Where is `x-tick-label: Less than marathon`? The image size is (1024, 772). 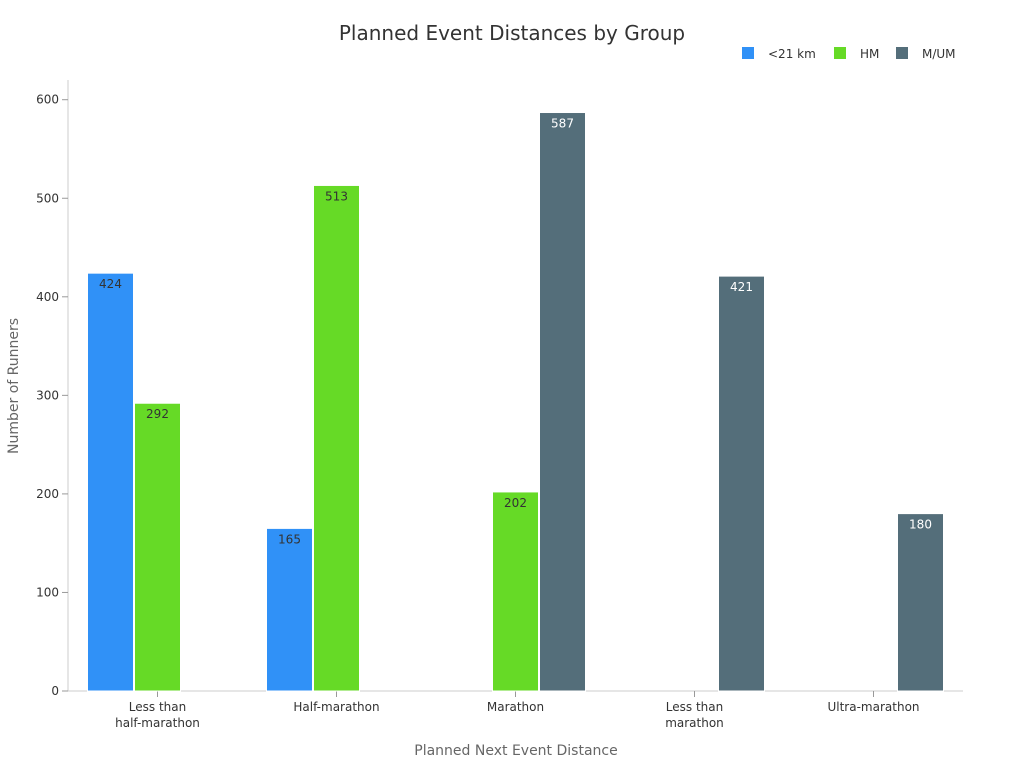
x-tick-label: Less than marathon is located at coordinates (694, 715).